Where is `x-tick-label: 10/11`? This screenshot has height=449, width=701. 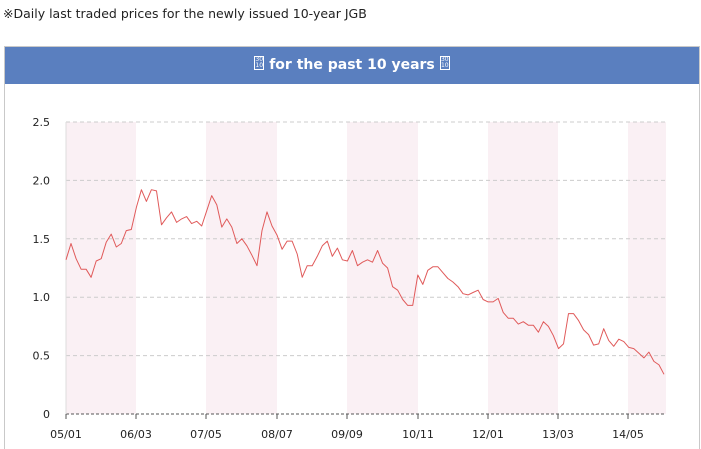 x-tick-label: 10/11 is located at coordinates (418, 434).